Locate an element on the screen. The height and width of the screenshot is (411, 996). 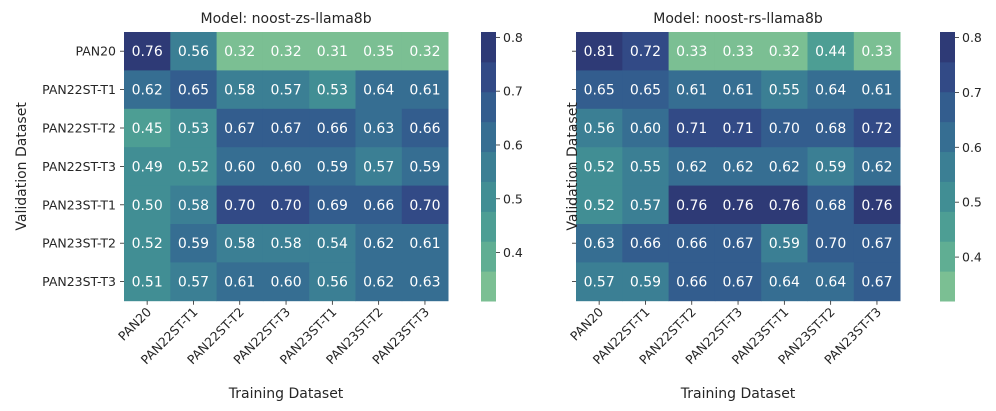
x-axis-title: Training Dataset is located at coordinates (738, 394).